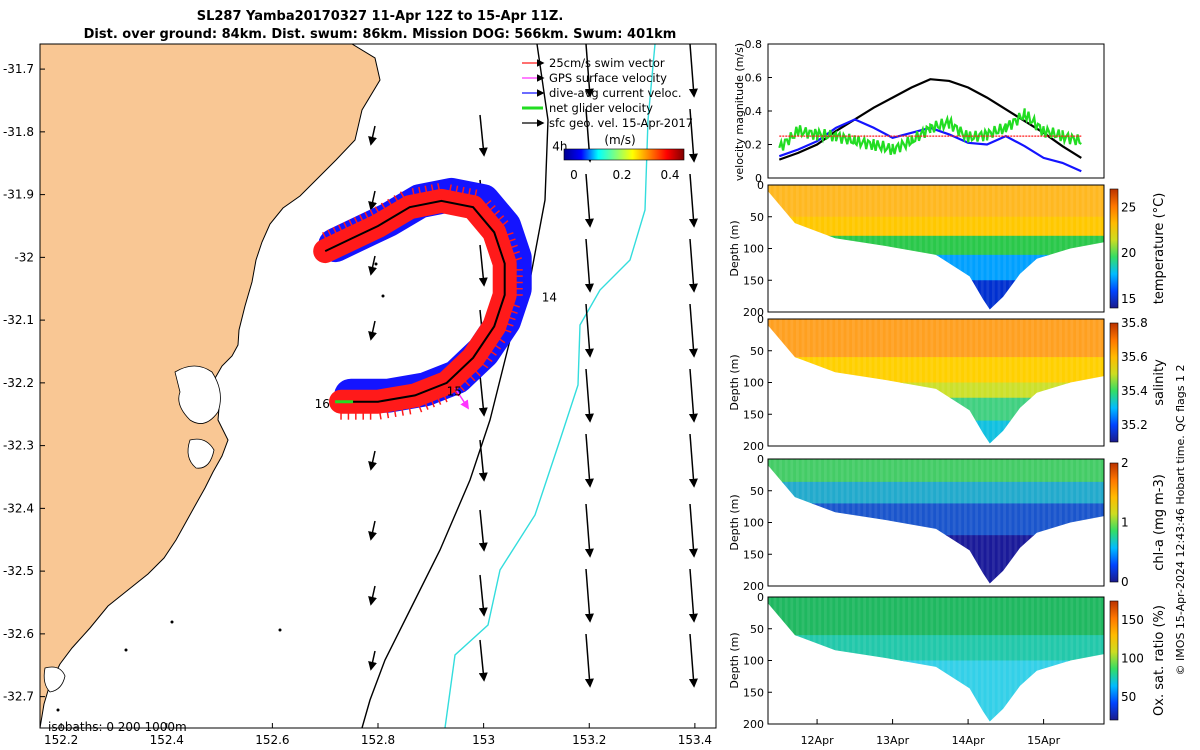 Image resolution: width=1200 pixels, height=750 pixels. I want to click on map-x-tick-label: 153.2, so click(589, 740).